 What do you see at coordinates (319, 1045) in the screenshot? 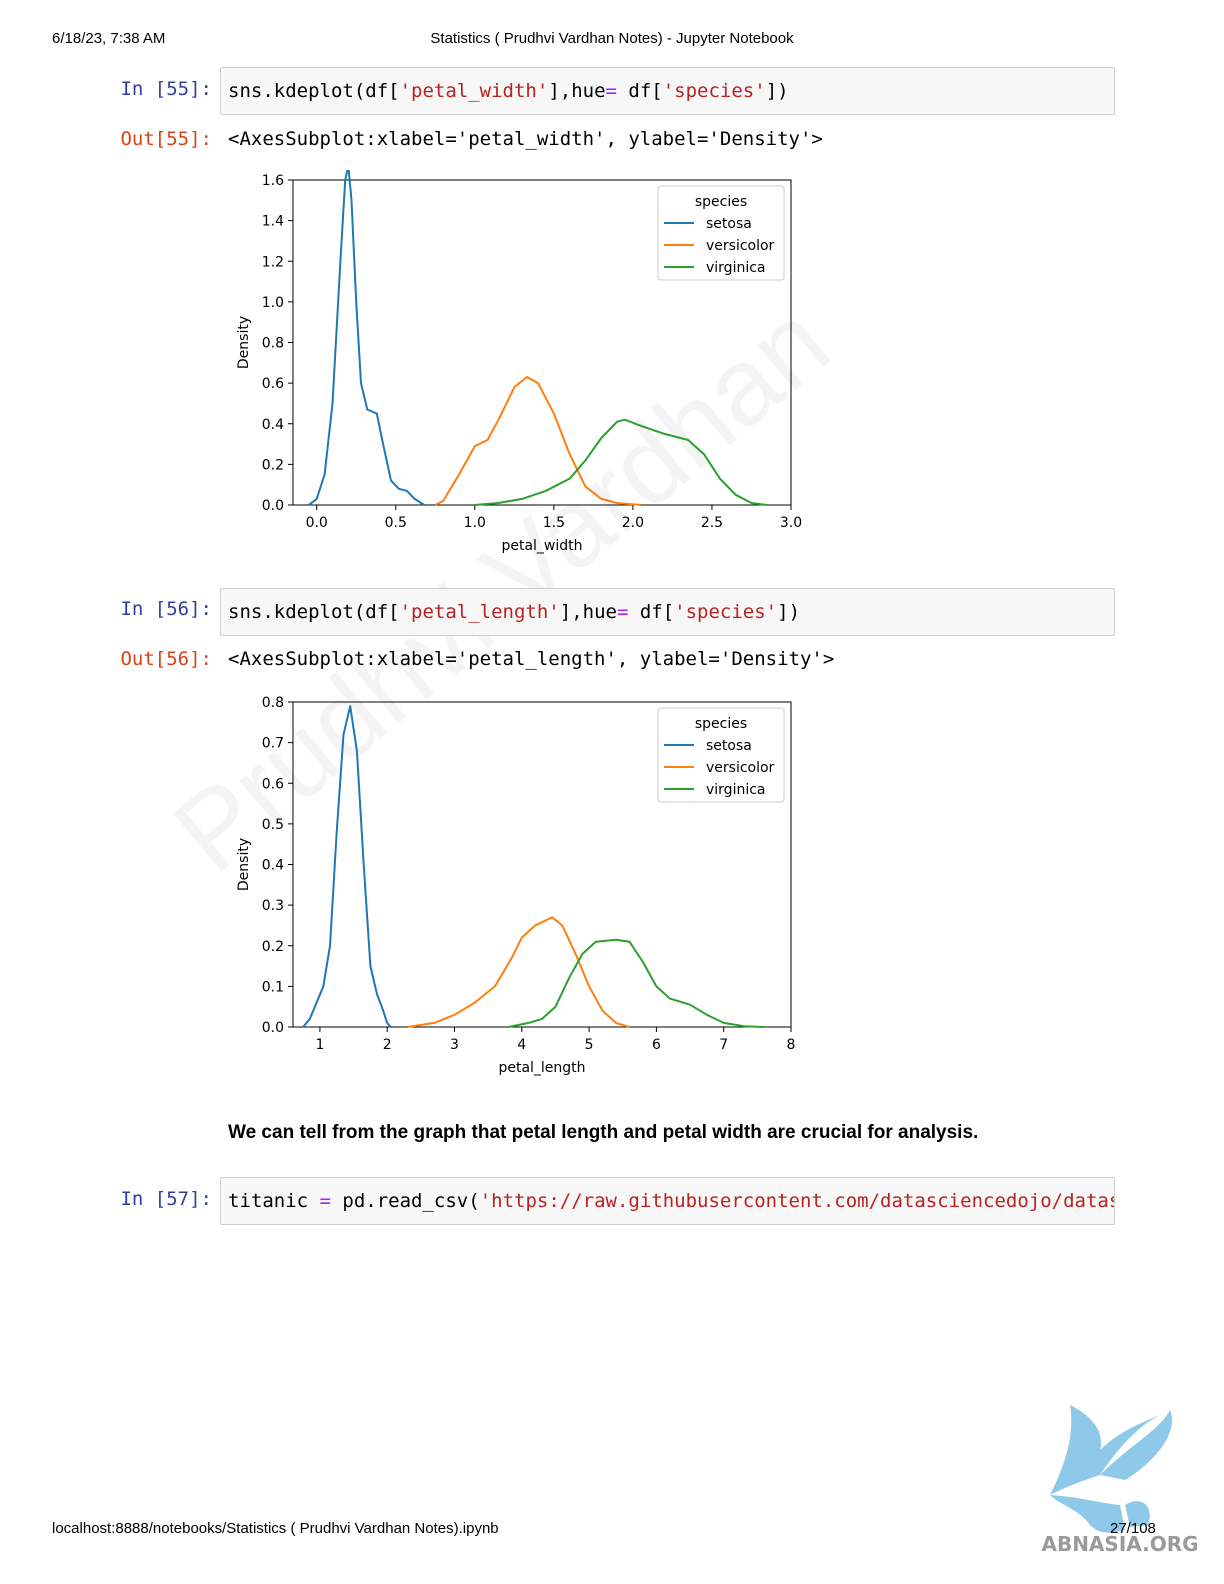
I see `x-tick-label: 1` at bounding box center [319, 1045].